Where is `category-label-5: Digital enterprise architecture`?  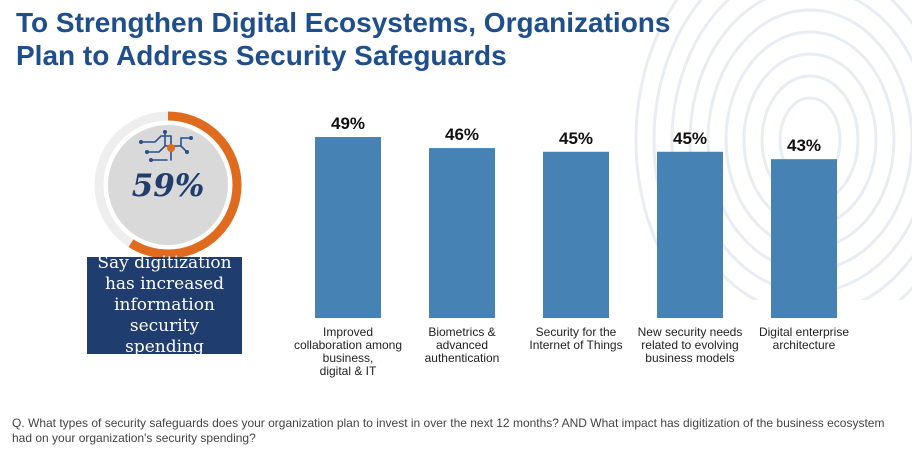 category-label-5: Digital enterprise architecture is located at coordinates (804, 338).